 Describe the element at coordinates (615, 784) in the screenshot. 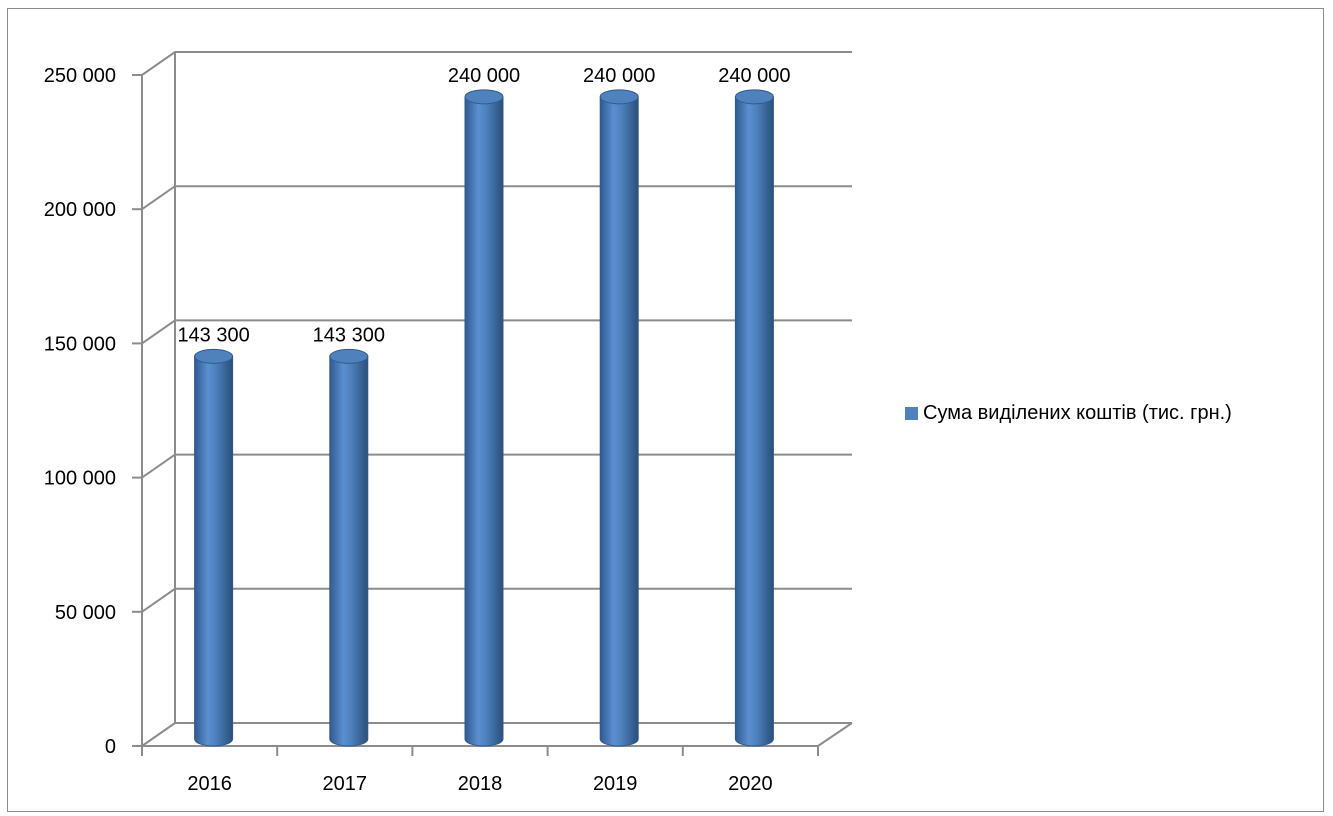

I see `x-tick-label: 2019` at that location.